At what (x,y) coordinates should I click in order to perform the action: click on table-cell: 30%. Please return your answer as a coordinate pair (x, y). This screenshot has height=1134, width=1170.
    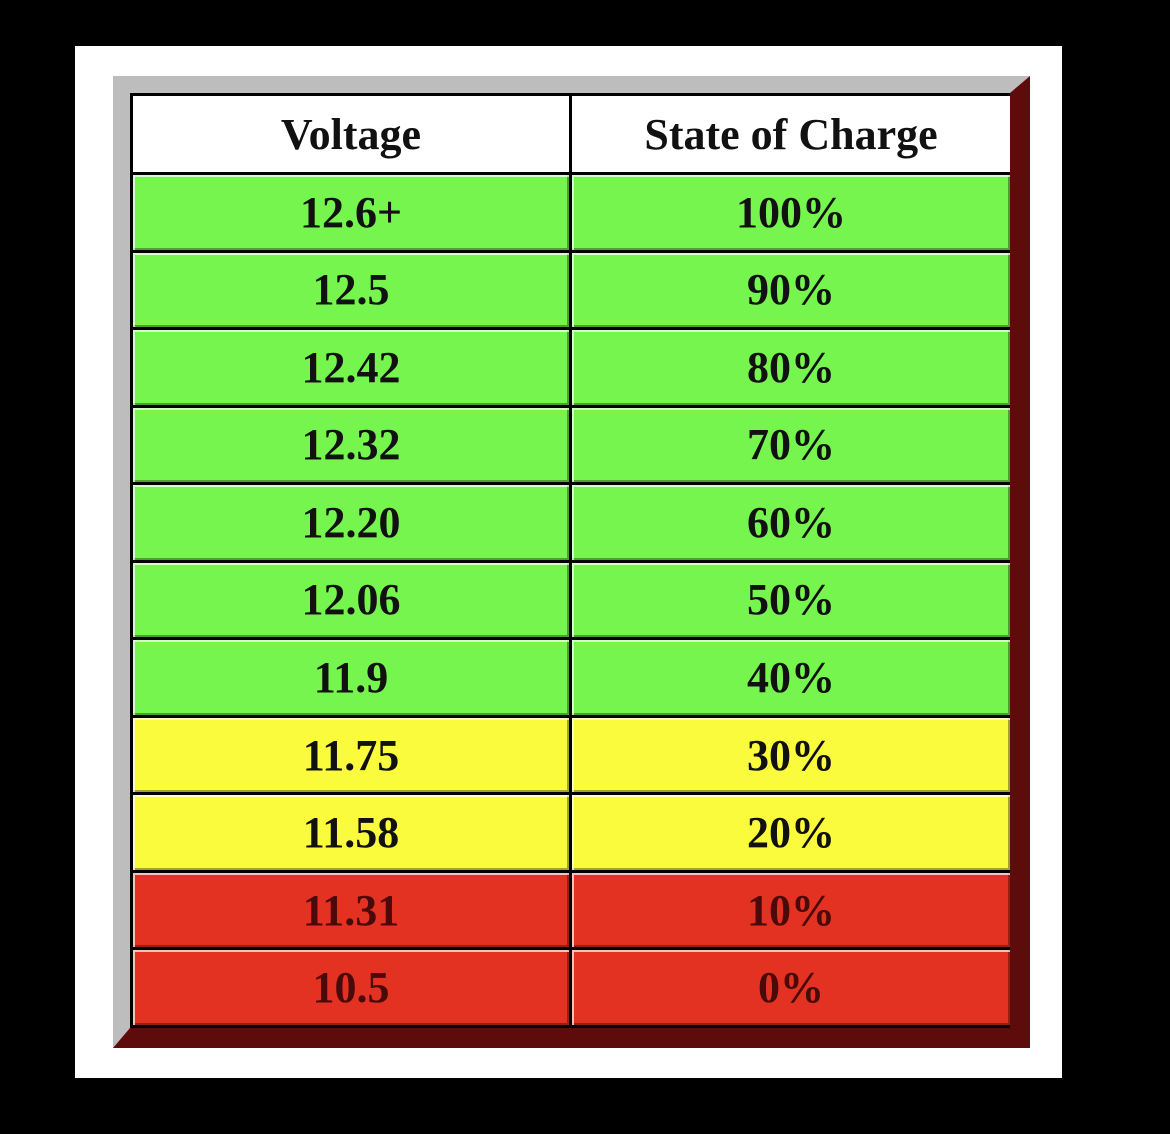
    Looking at the image, I should click on (791, 755).